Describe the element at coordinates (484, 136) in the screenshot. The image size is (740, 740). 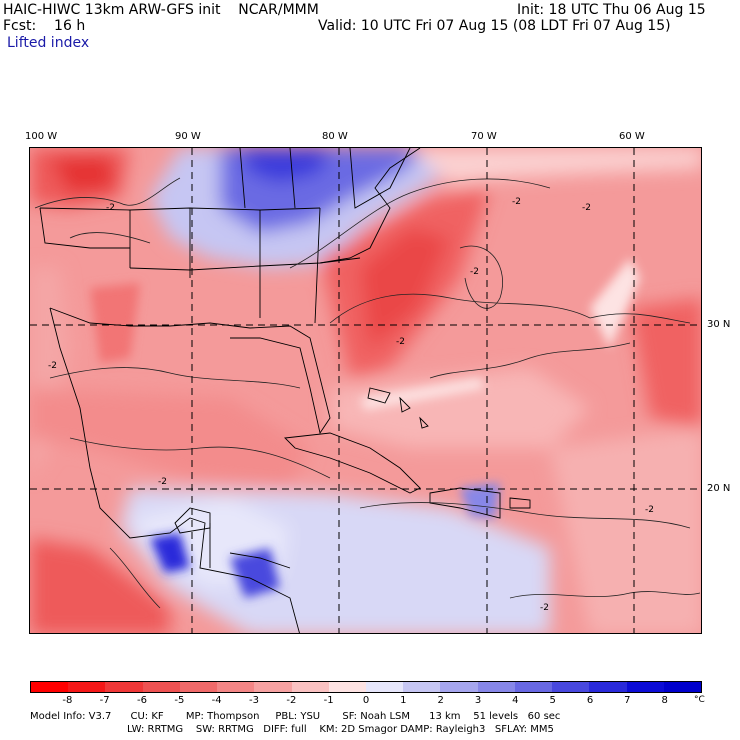
I see `lon-label-70w: 70 W` at that location.